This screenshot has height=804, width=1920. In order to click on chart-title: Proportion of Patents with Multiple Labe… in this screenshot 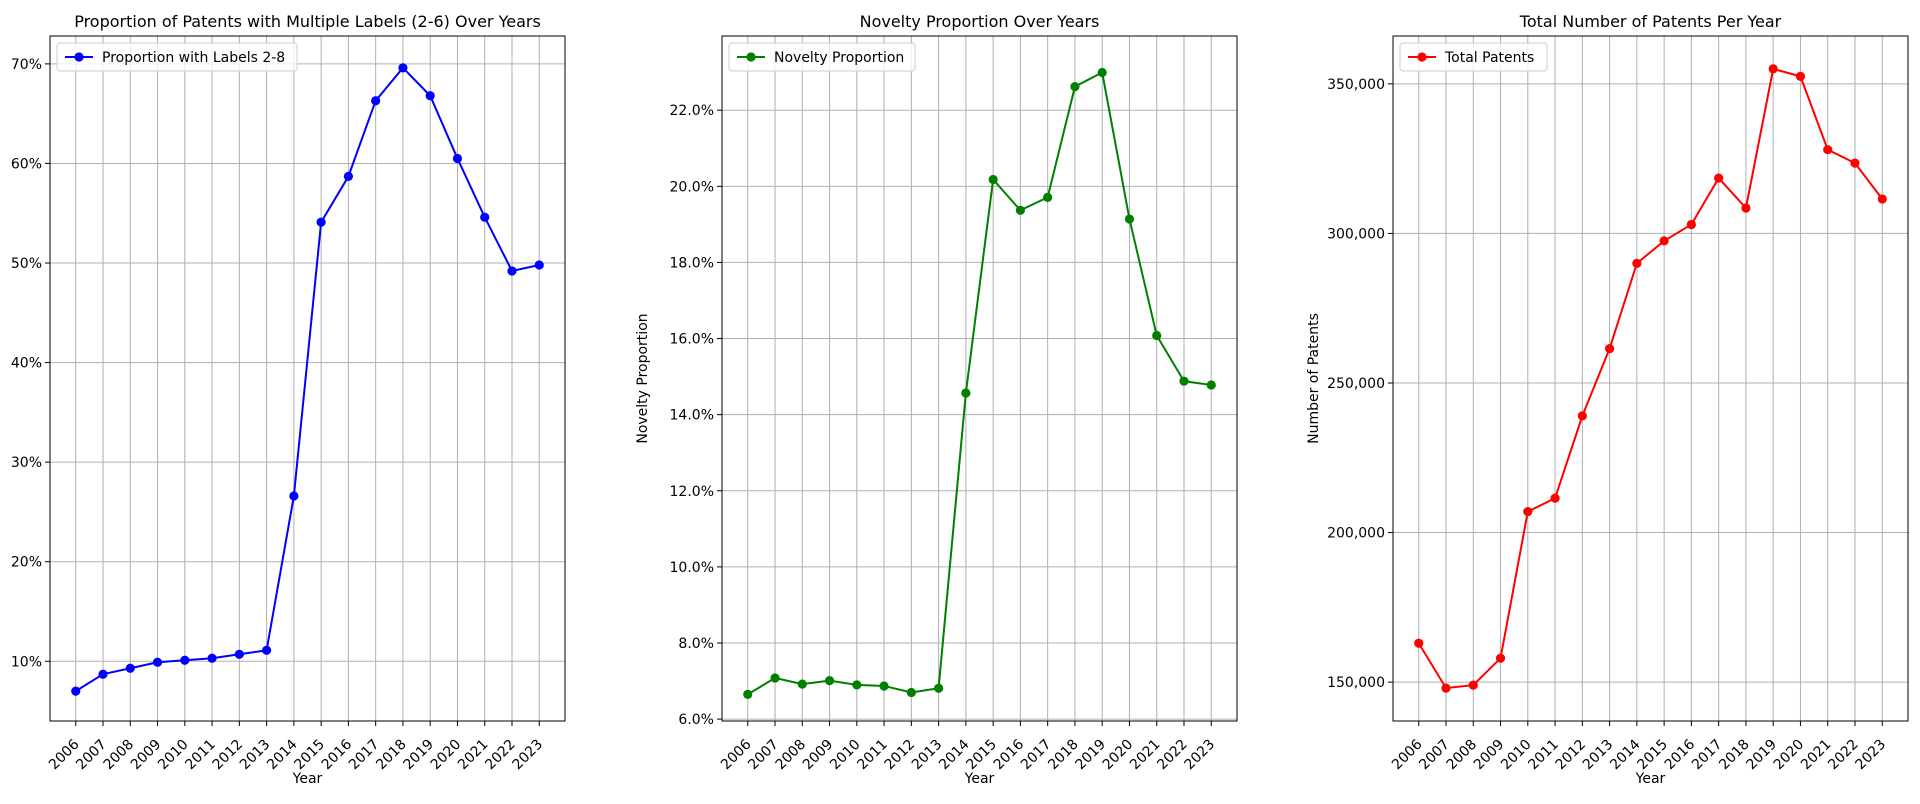, I will do `click(307, 21)`.